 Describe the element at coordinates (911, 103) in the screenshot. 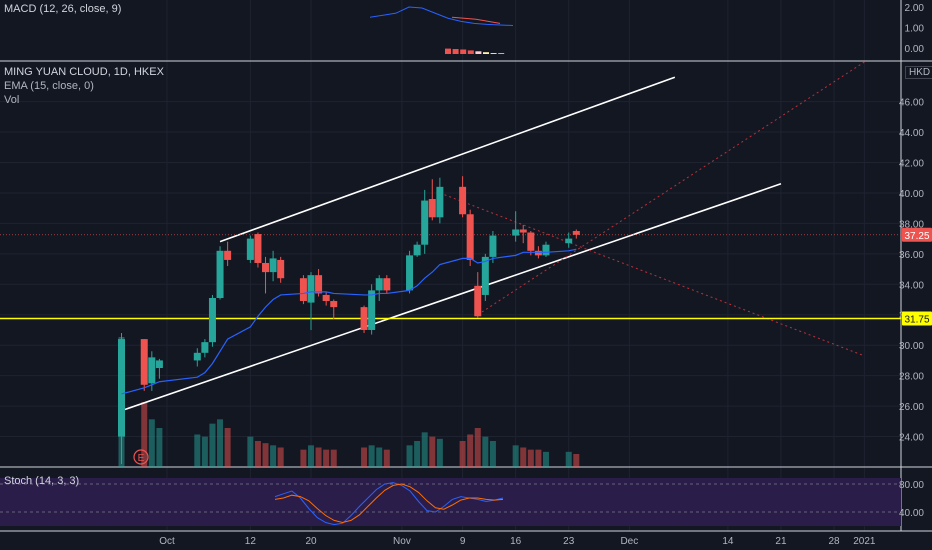

I see `price-tick: 46.00` at that location.